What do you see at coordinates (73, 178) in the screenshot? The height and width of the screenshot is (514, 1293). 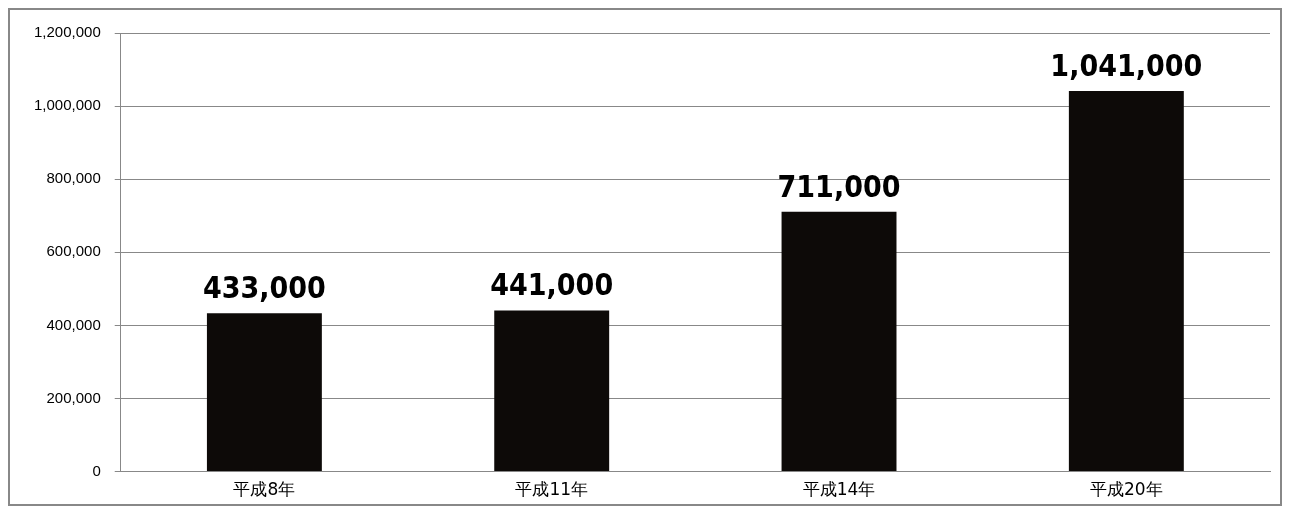 I see `y-tick-label: 800,000` at bounding box center [73, 178].